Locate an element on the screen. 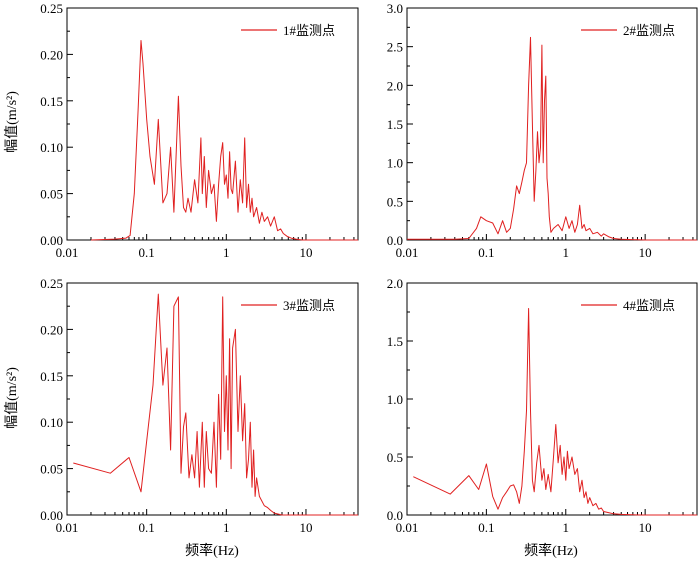  legend-label: 1#监测点 is located at coordinates (309, 30).